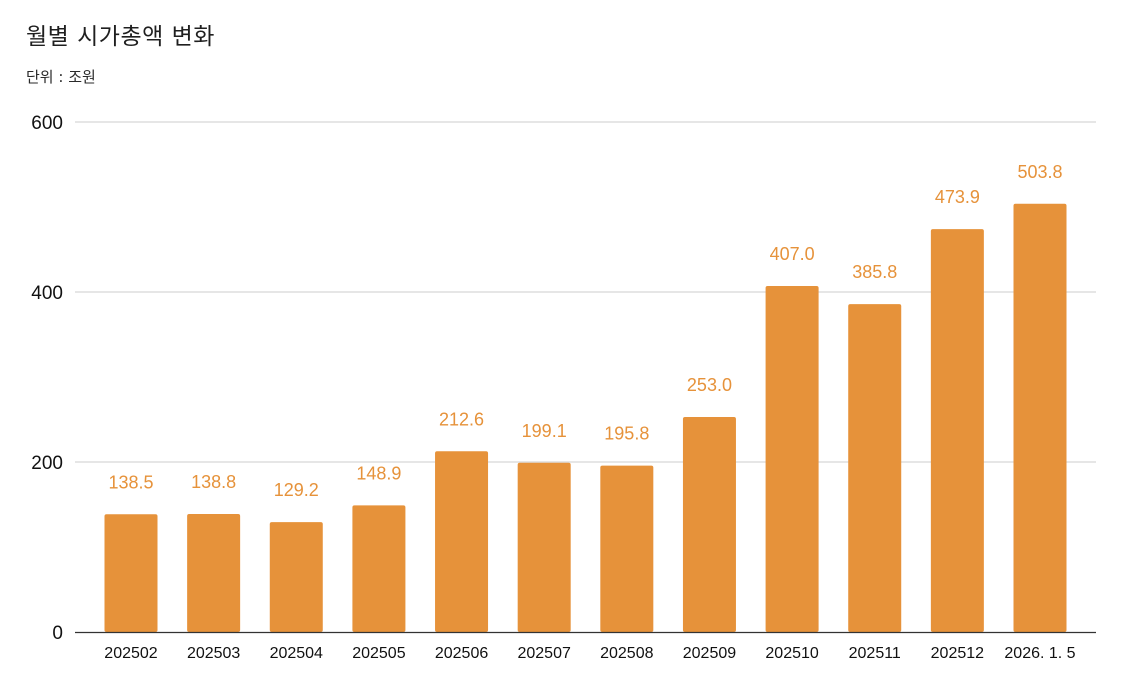 This screenshot has height=698, width=1143. I want to click on data-label: 195.8, so click(626, 434).